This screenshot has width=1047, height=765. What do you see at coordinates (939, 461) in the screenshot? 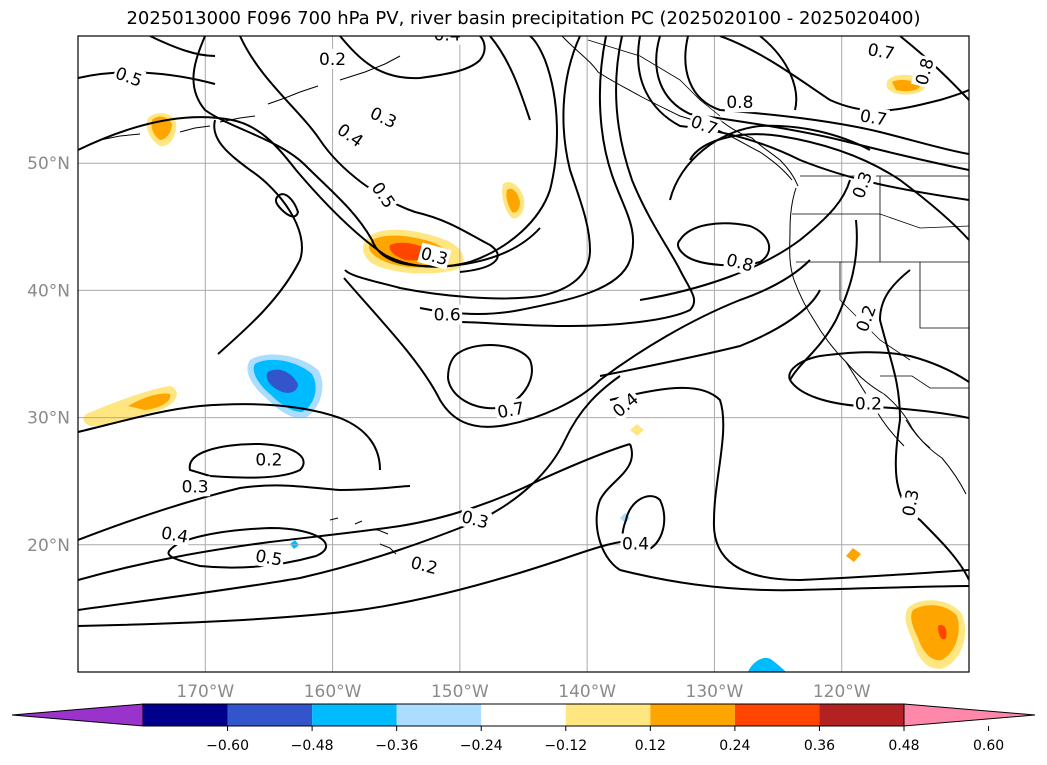
I see `coastline-mexico` at bounding box center [939, 461].